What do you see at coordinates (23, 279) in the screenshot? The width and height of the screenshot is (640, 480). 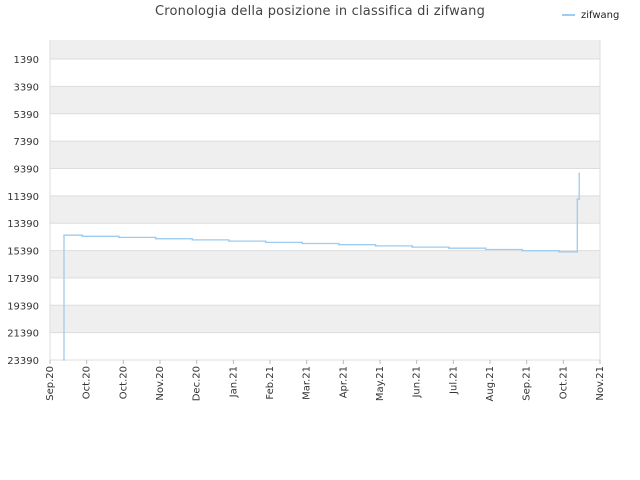 I see `y-tick-label: 17390` at bounding box center [23, 279].